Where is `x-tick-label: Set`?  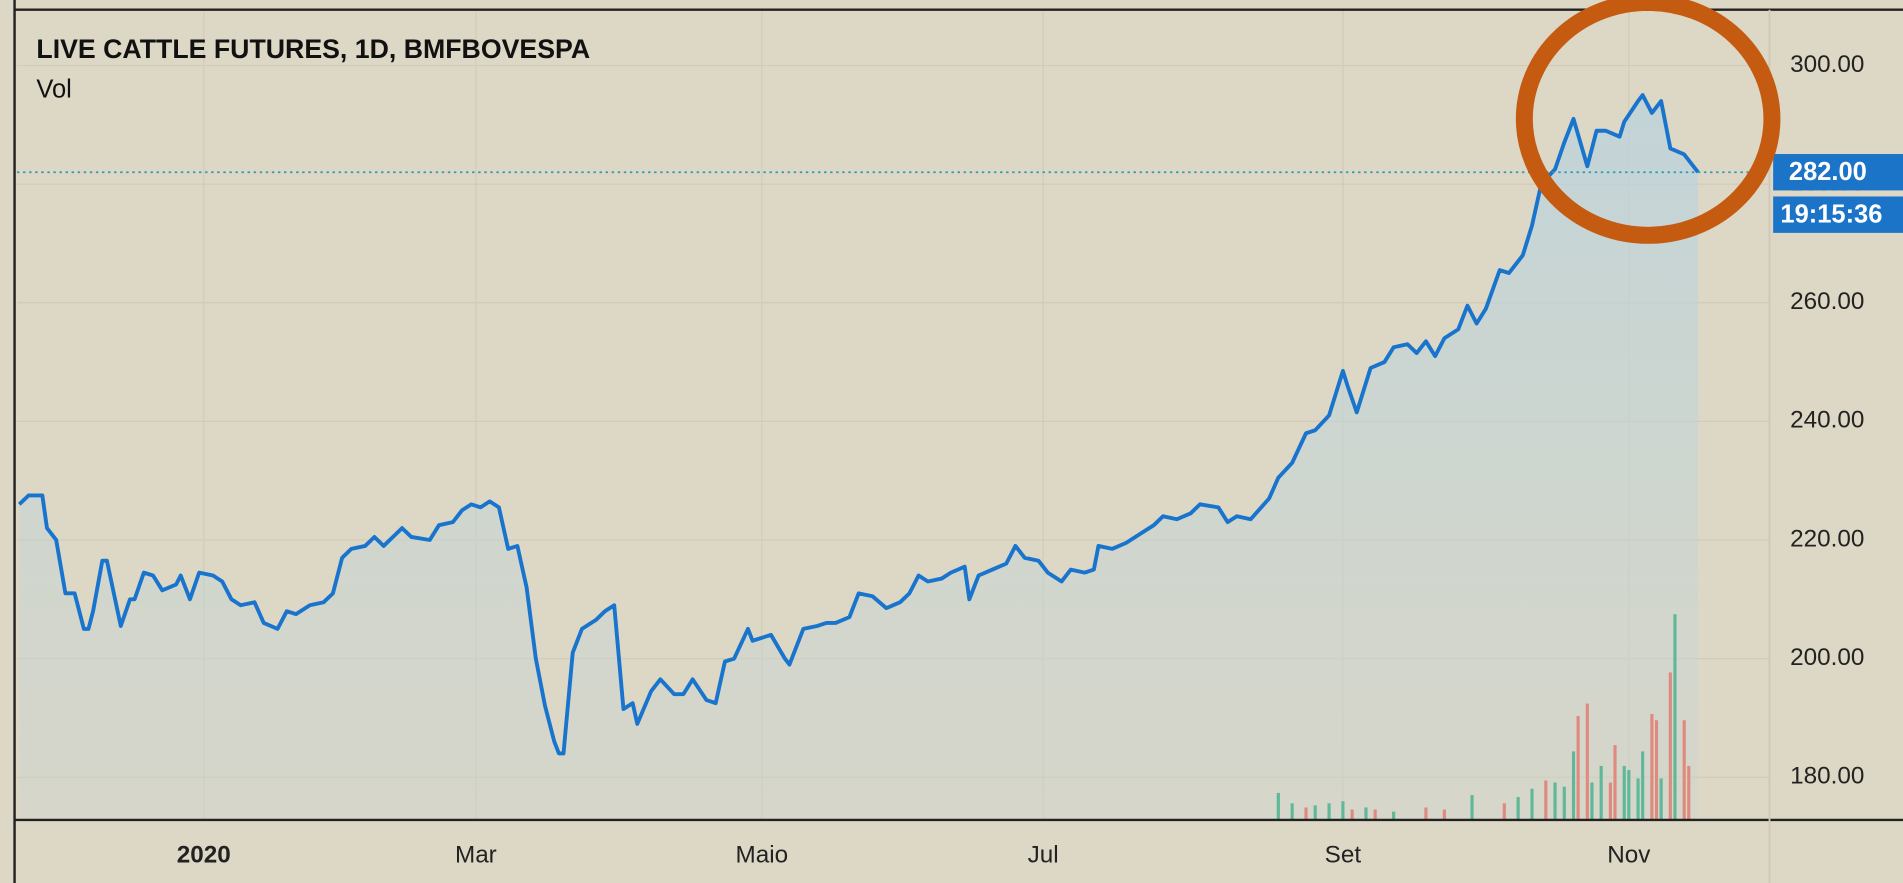
x-tick-label: Set is located at coordinates (1343, 855).